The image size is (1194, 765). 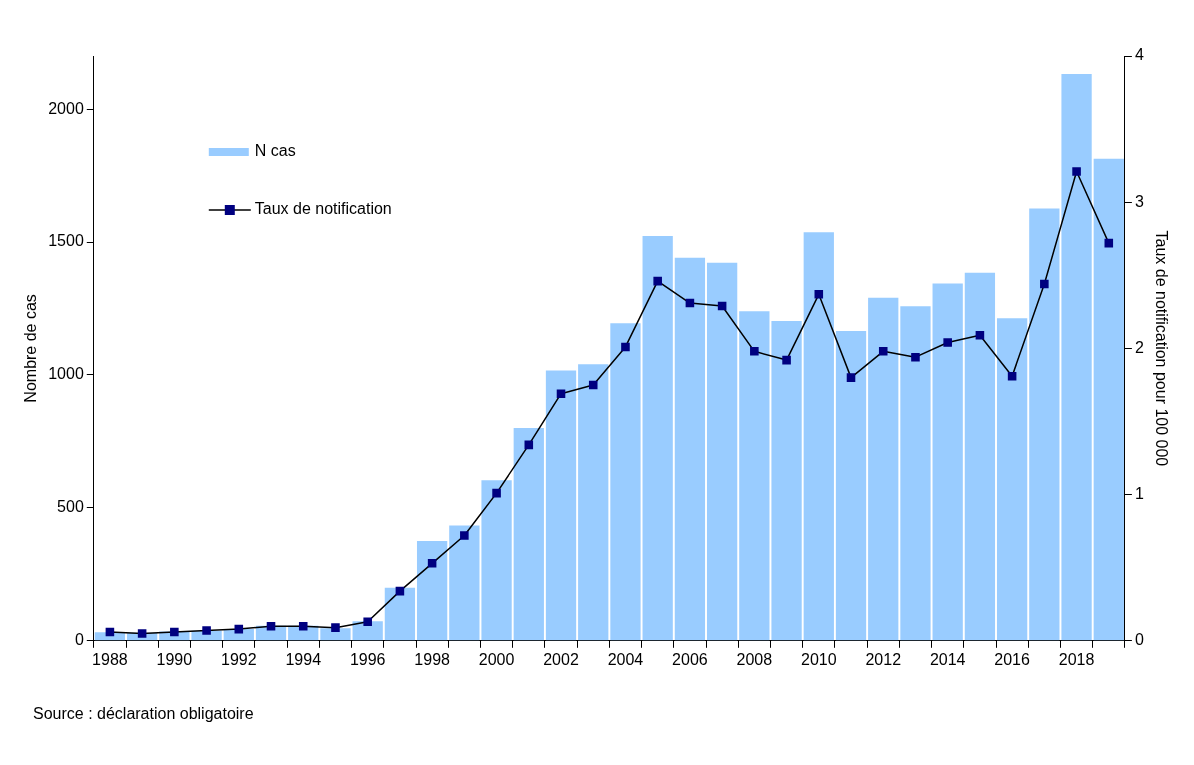 I want to click on y2-tick-label: 1, so click(x=1139, y=494).